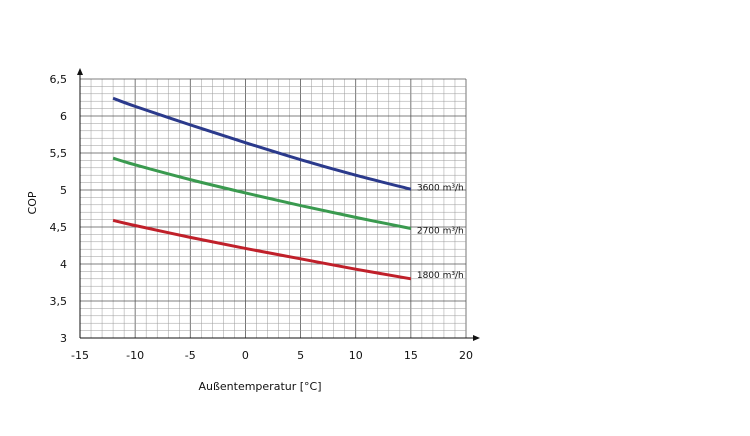 This screenshot has height=436, width=750. Describe the element at coordinates (59, 209) in the screenshot. I see `y-tick-labels: 3 3,5 4 4,5 5 5,5 6 6,5` at that location.